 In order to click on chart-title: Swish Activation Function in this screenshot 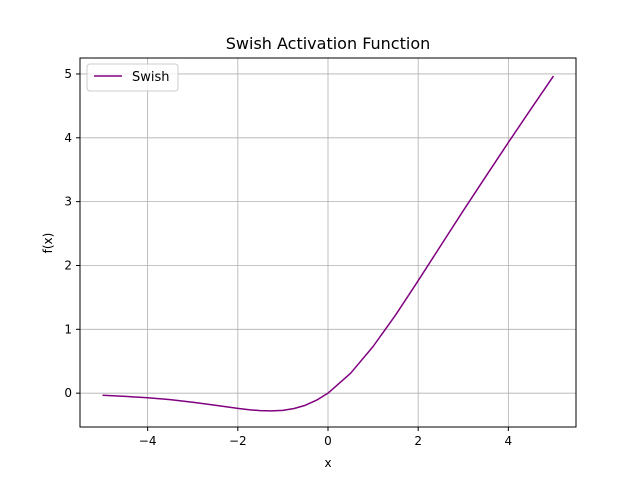, I will do `click(328, 43)`.